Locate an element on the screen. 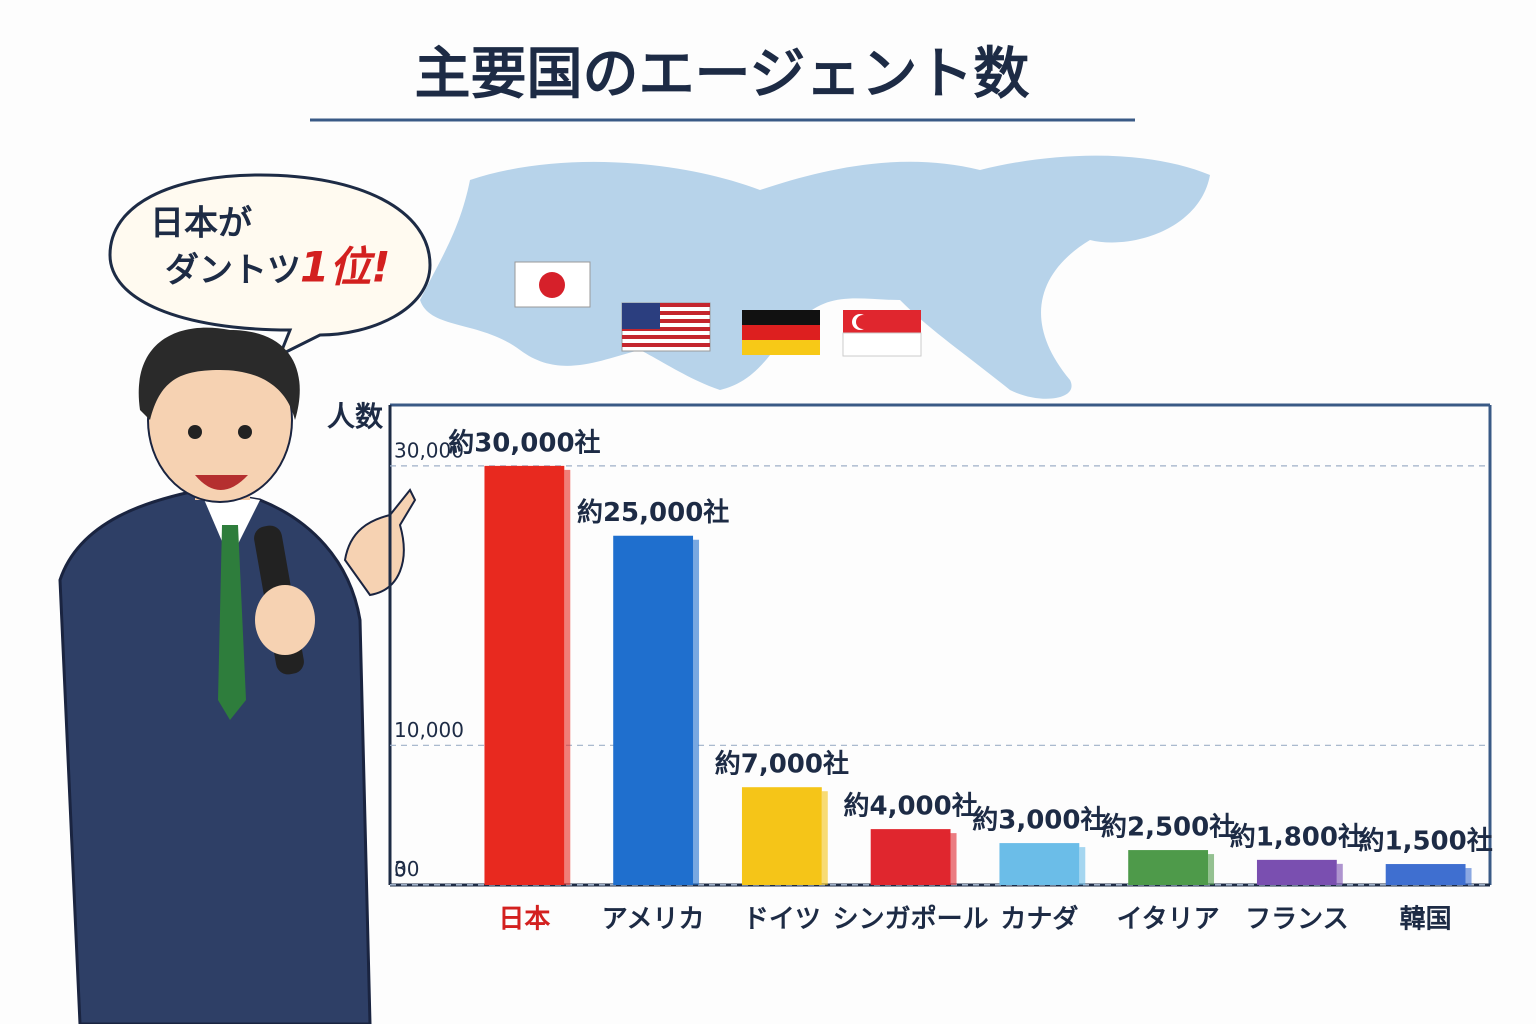 The image size is (1536, 1024). hair is located at coordinates (219, 373).